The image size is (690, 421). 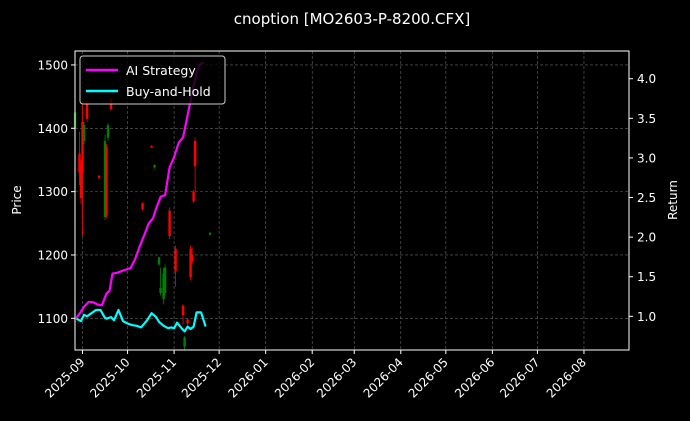 I want to click on y-tick-label: 1500, so click(x=52, y=65).